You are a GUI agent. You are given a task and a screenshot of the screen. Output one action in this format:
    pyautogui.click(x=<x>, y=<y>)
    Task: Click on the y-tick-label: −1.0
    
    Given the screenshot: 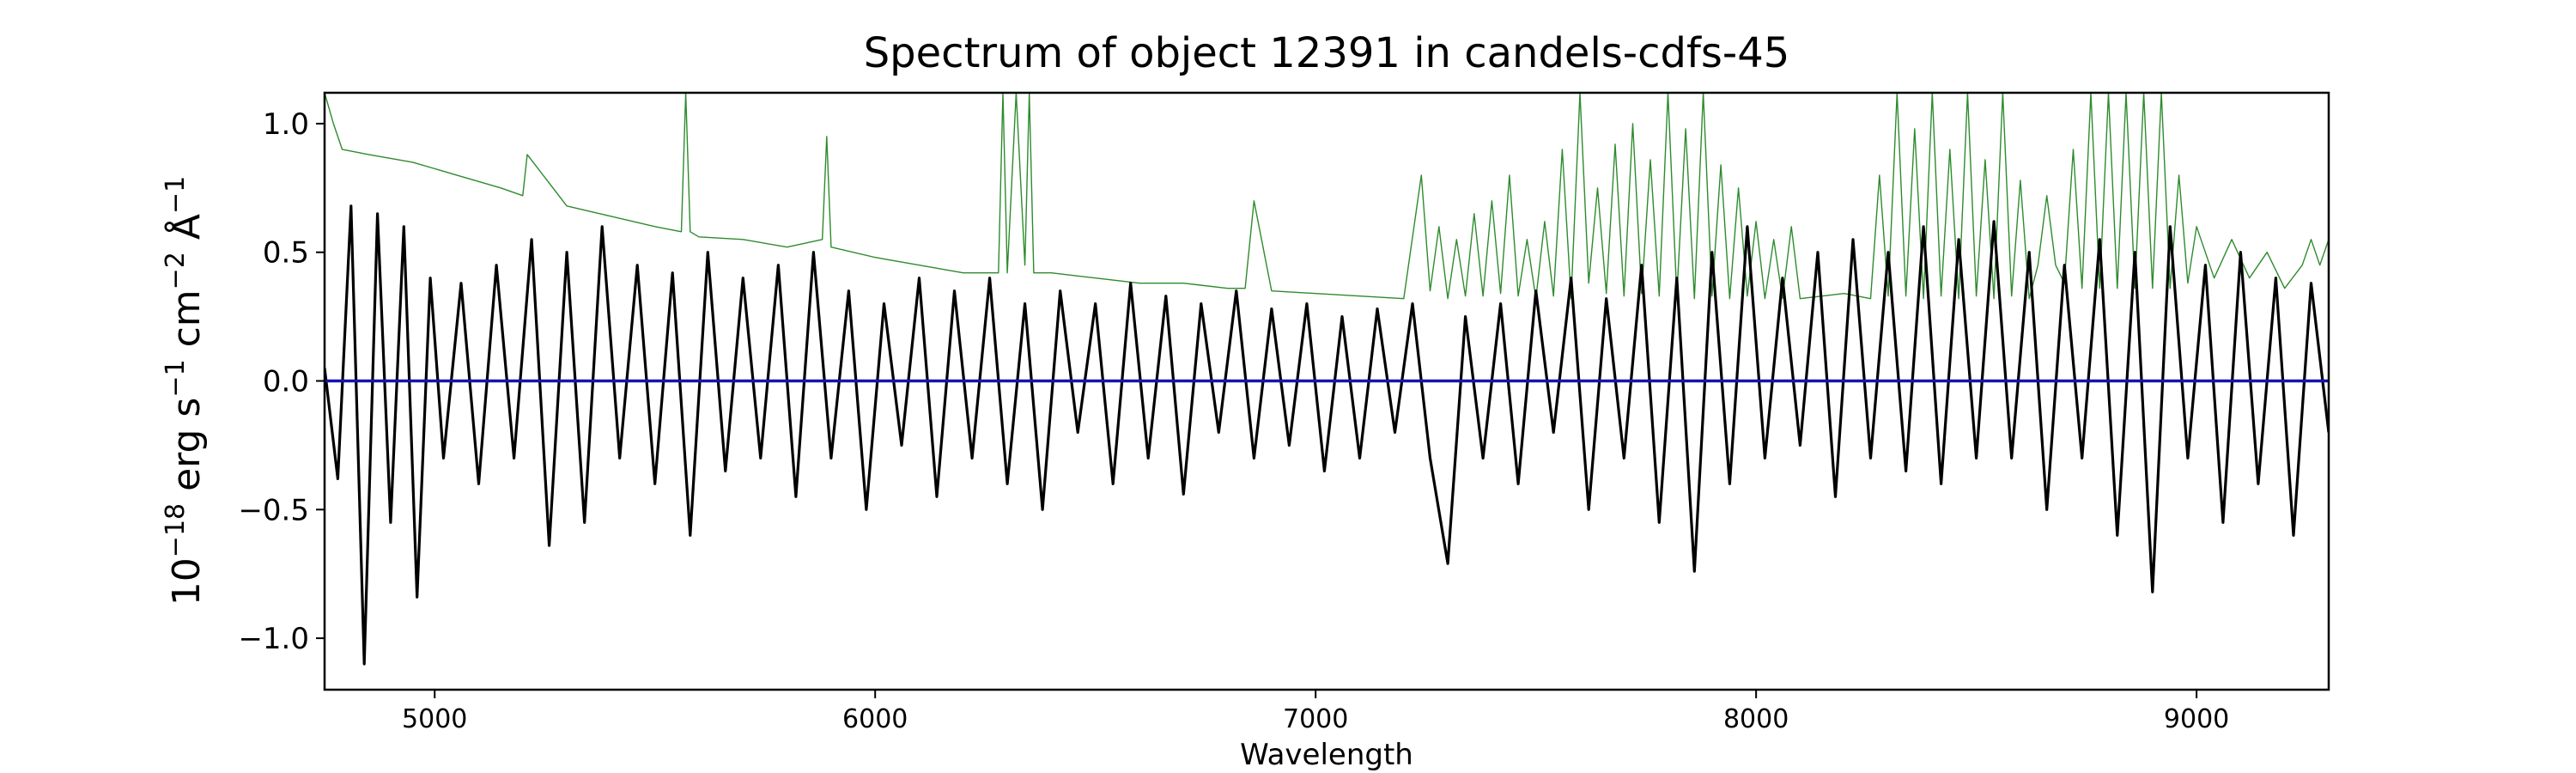 What is the action you would take?
    pyautogui.click(x=273, y=639)
    